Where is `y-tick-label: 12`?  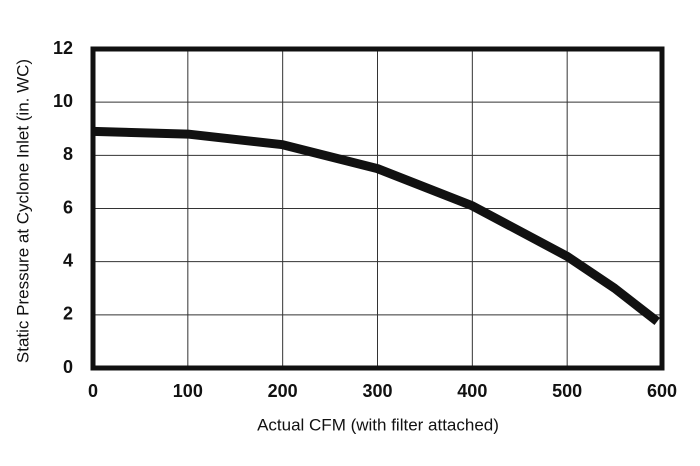 y-tick-label: 12 is located at coordinates (63, 48).